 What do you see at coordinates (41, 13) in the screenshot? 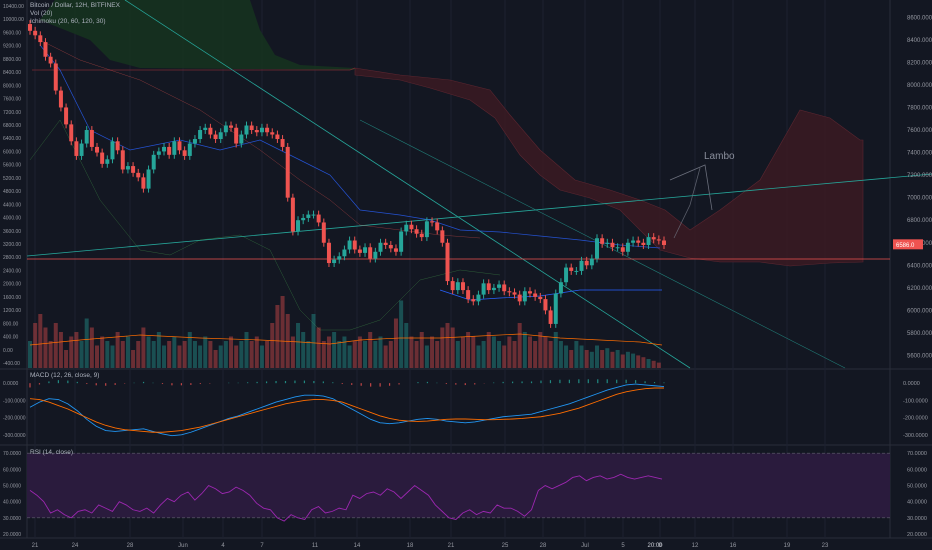
I see `volume-indicator-label: Vol (20)` at bounding box center [41, 13].